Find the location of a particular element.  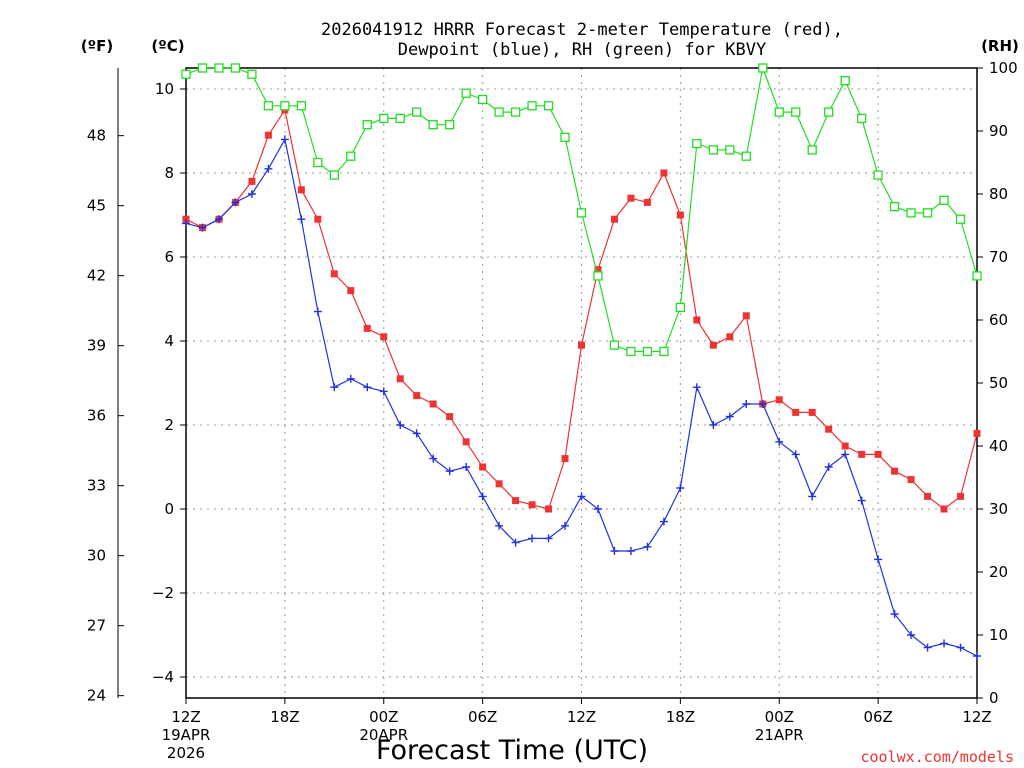

x-date-label: 20APR is located at coordinates (383, 735).